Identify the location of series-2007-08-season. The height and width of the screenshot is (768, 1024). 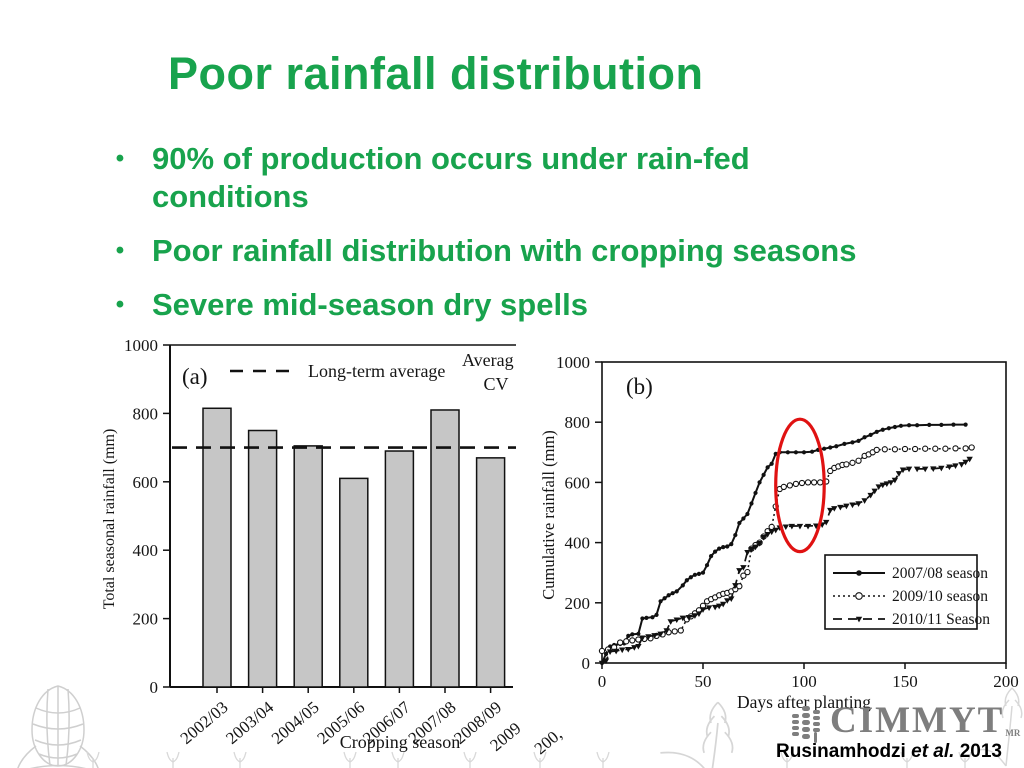
(783, 544).